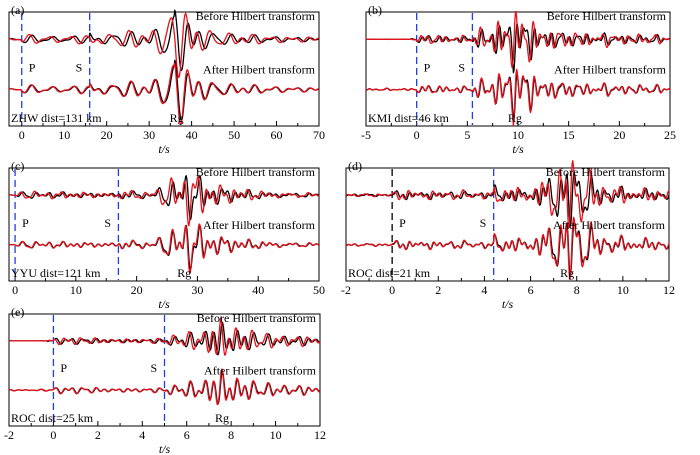 Image resolution: width=700 pixels, height=455 pixels. I want to click on x-tick-label: 70, so click(319, 135).